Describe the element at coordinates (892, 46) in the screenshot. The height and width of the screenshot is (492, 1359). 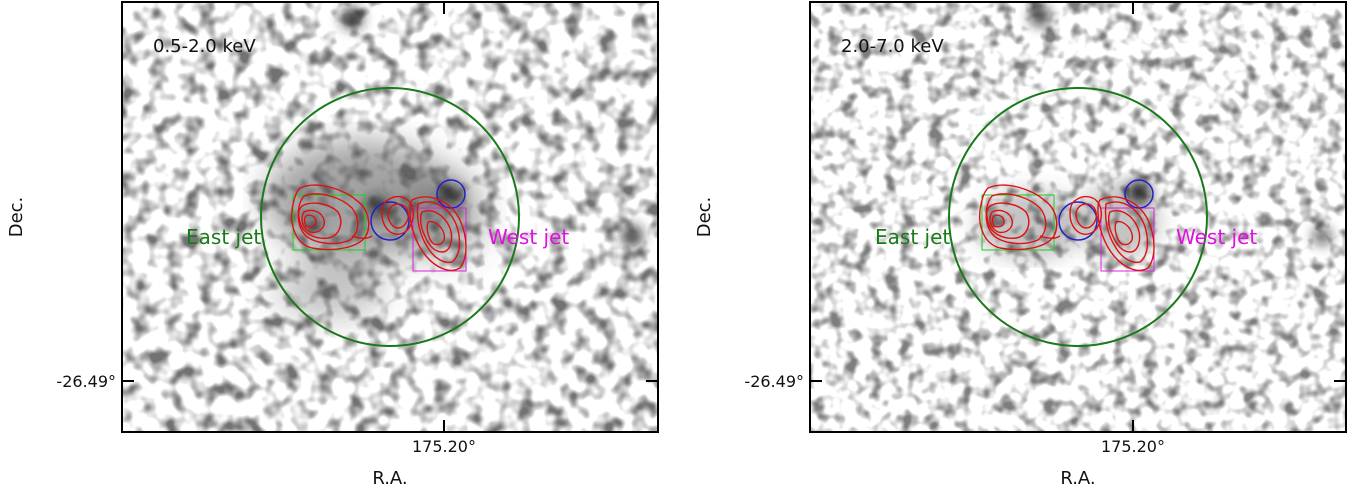
I see `band-label: 2.0-7.0 keV` at that location.